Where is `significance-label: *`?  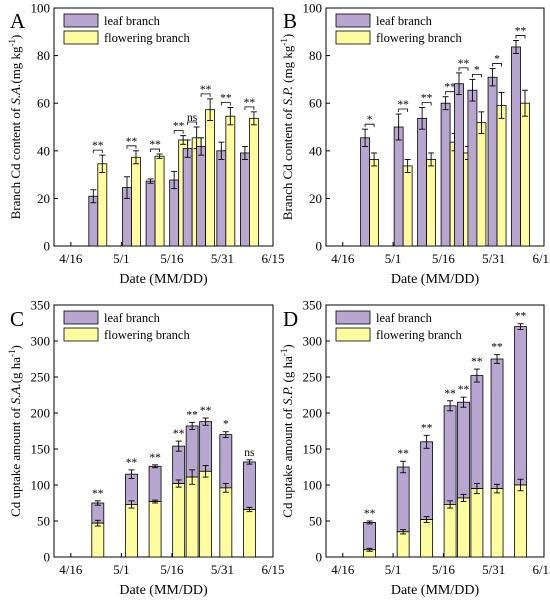
significance-label: * is located at coordinates (370, 120).